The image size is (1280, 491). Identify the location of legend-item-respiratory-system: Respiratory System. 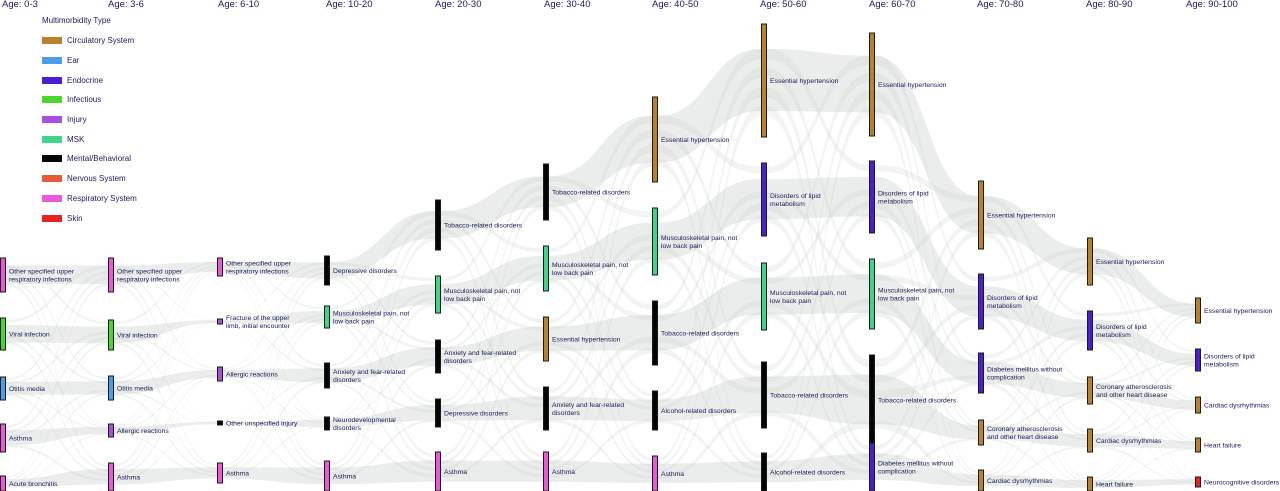
(122, 199).